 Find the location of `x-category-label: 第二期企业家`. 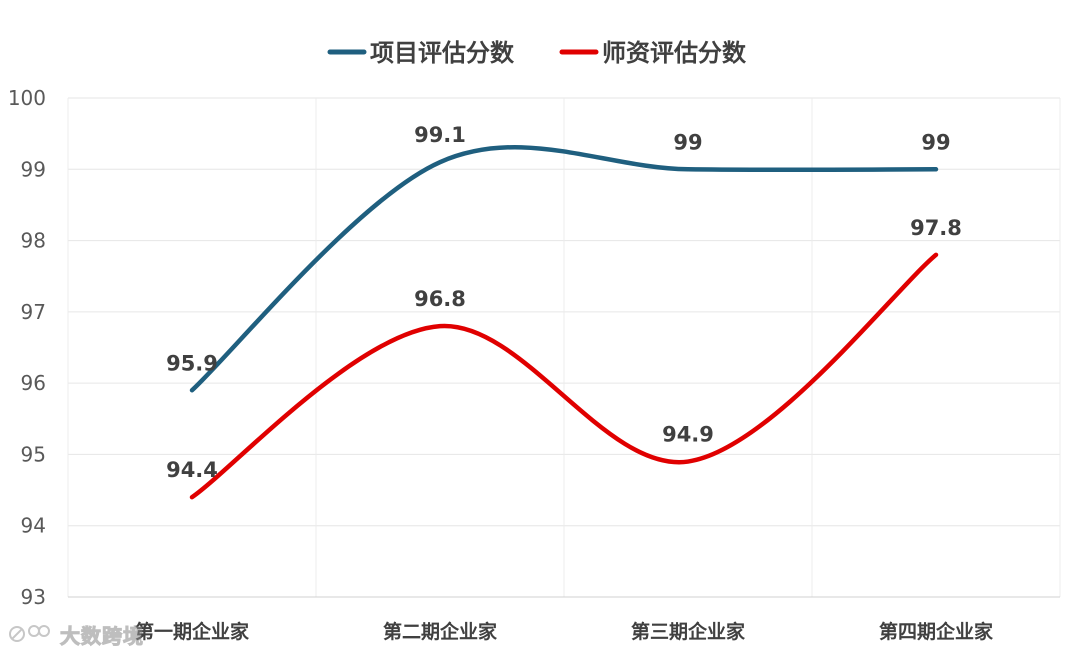

x-category-label: 第二期企业家 is located at coordinates (440, 631).